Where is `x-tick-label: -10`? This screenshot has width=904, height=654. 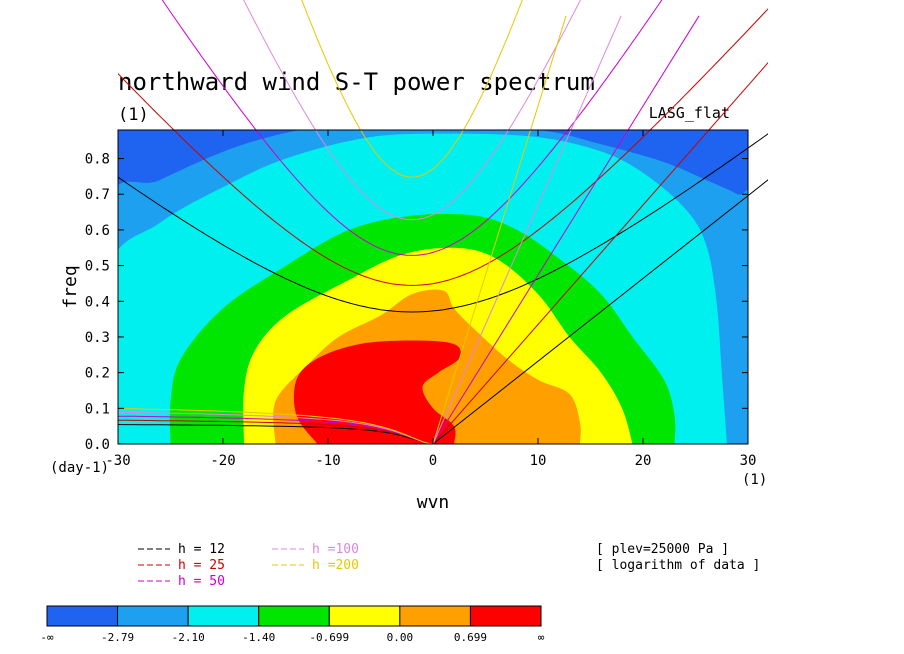
x-tick-label: -10 is located at coordinates (327, 461).